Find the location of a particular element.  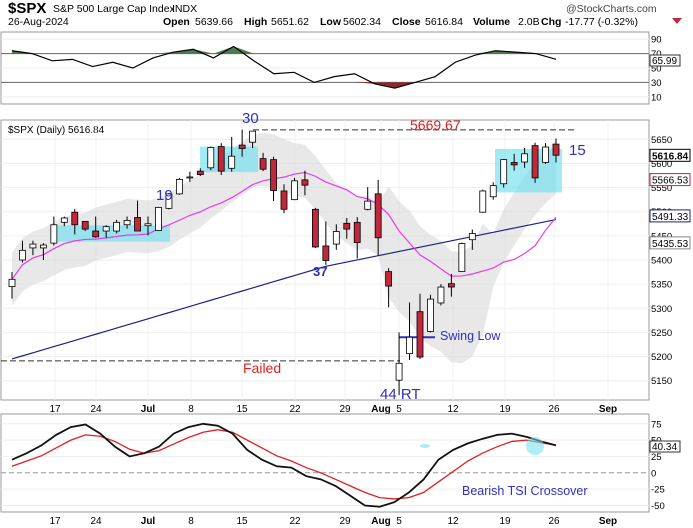

tsi-last-box is located at coordinates (665, 446).